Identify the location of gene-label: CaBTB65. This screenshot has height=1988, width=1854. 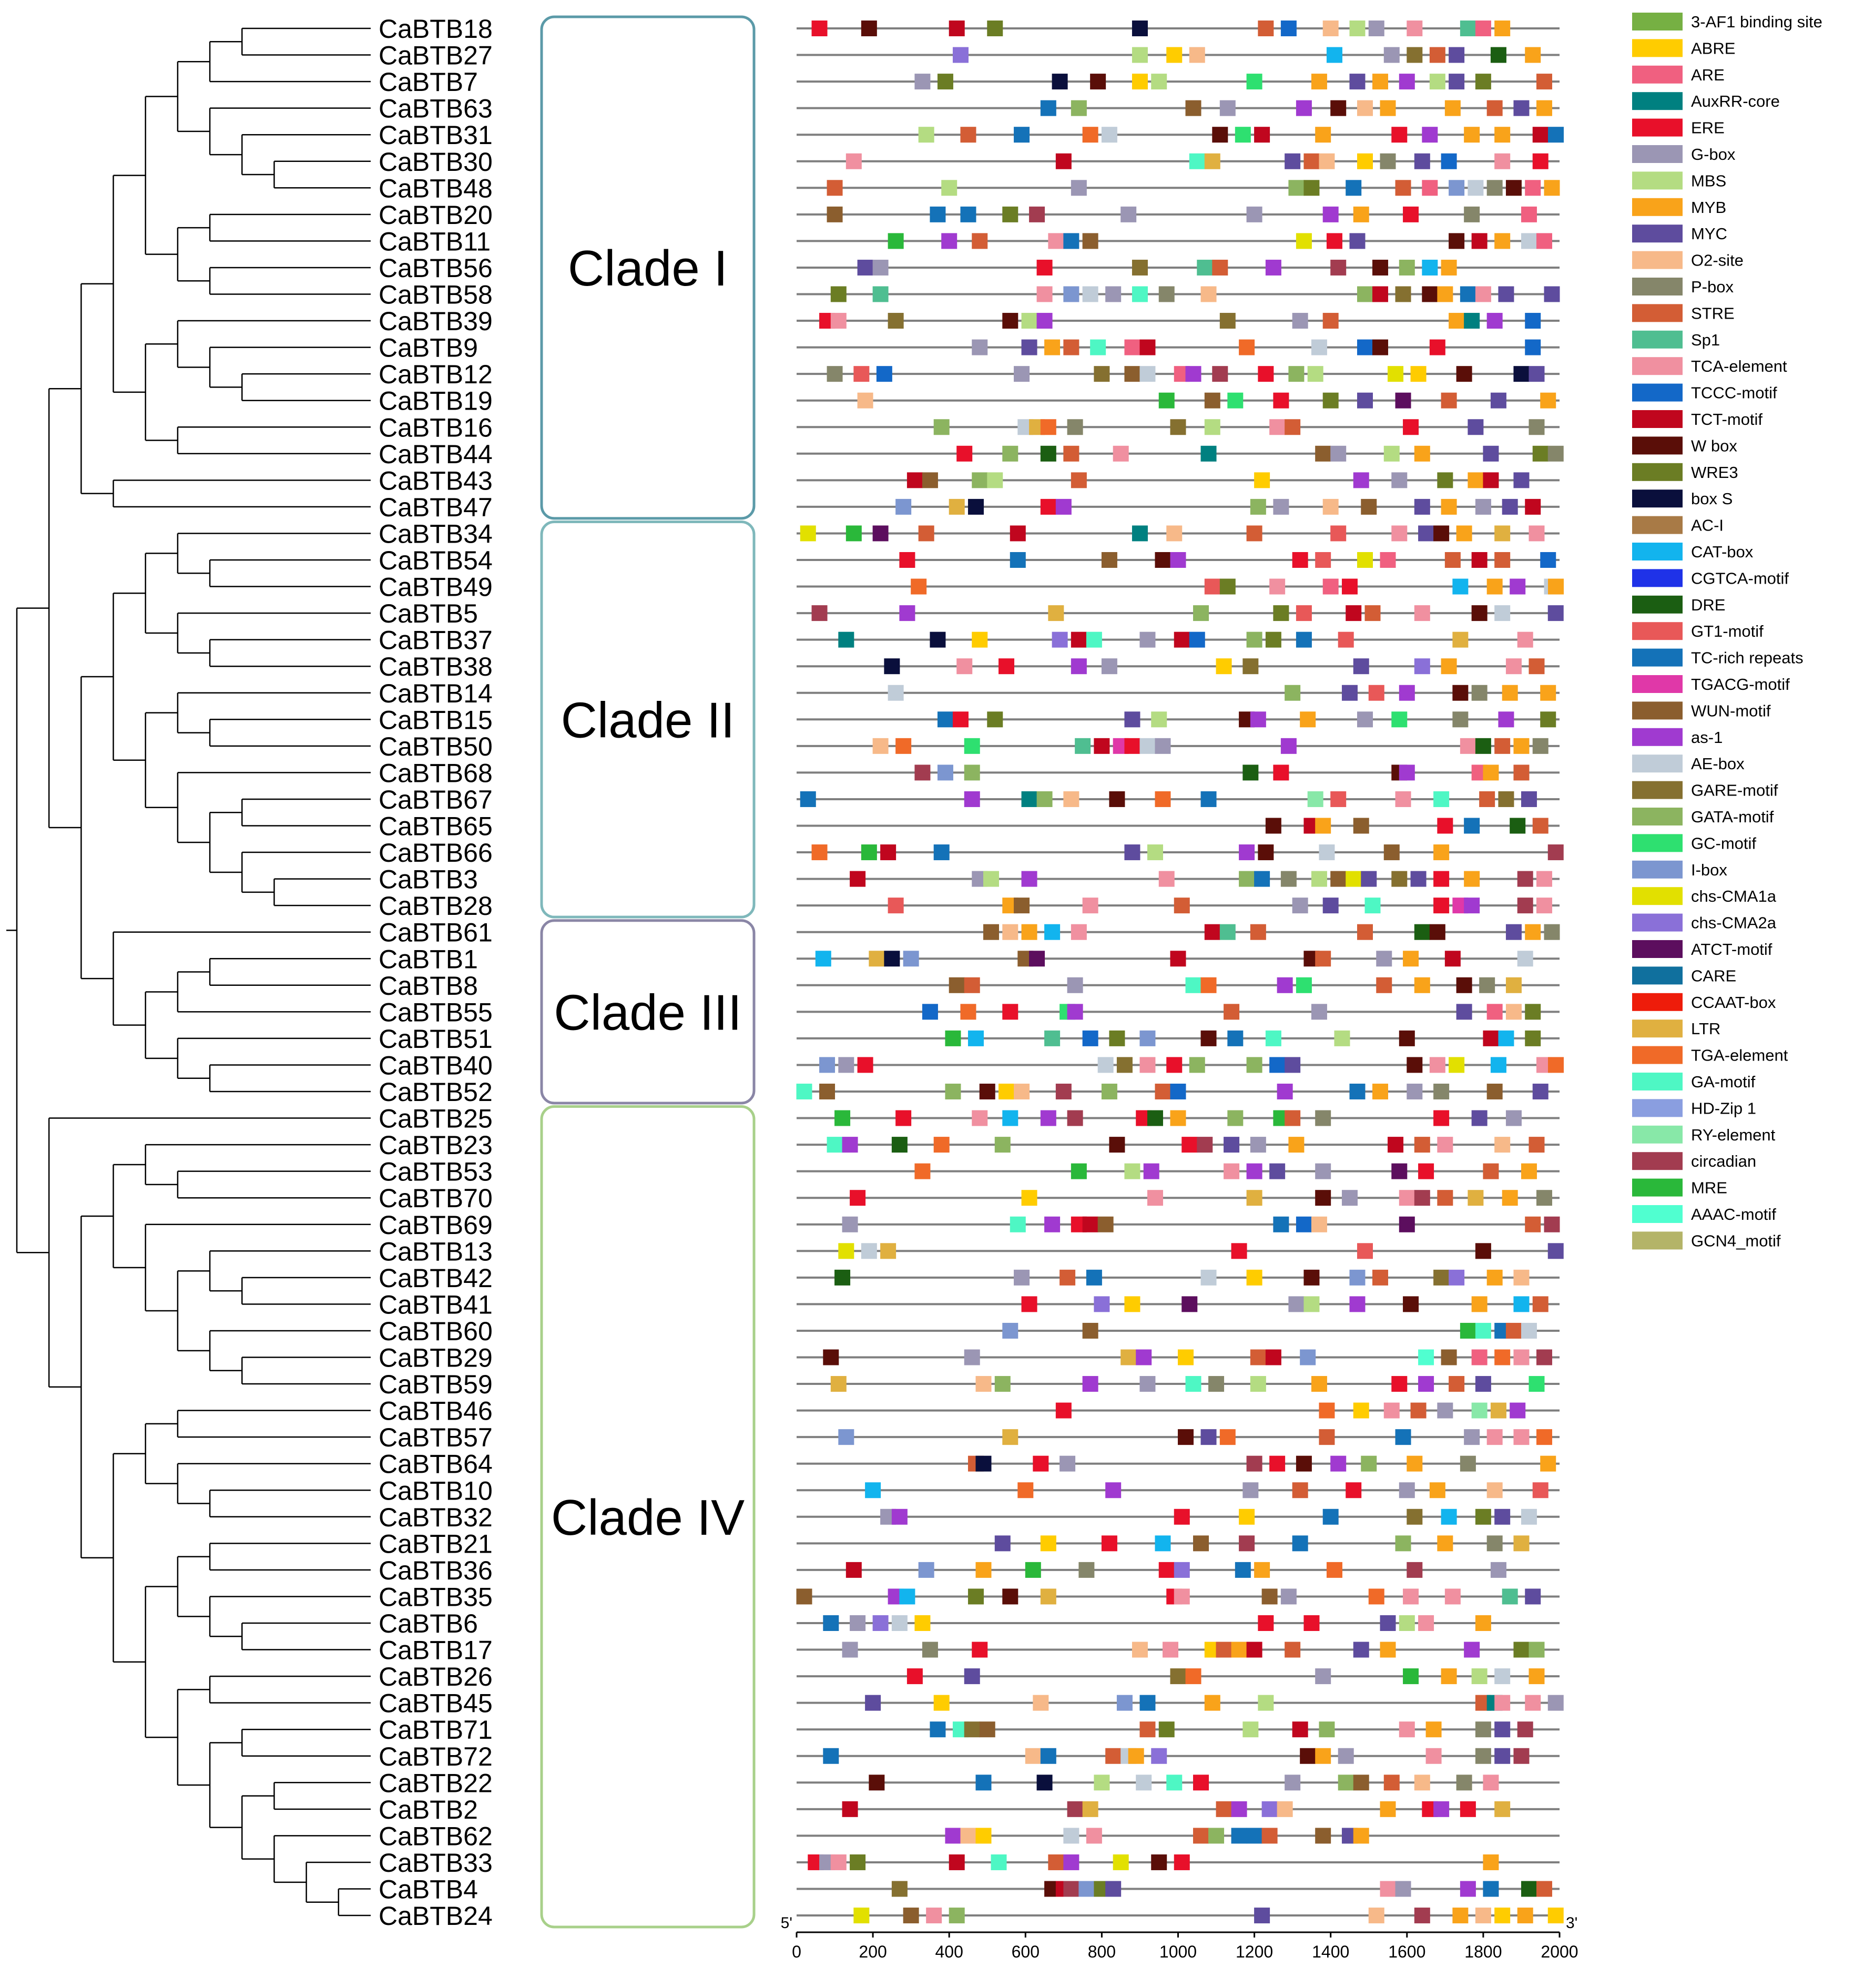
(436, 827).